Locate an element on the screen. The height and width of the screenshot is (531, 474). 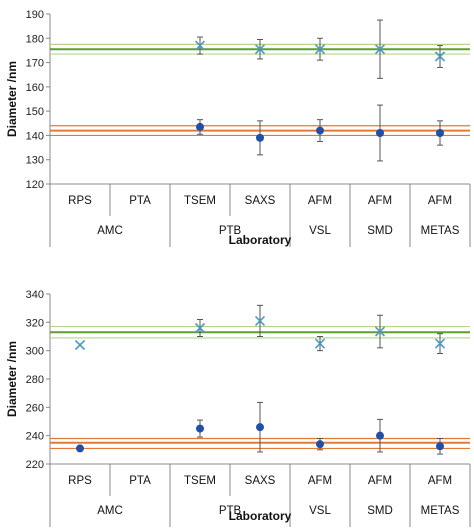
y-tick-label: 130 is located at coordinates (35, 161).